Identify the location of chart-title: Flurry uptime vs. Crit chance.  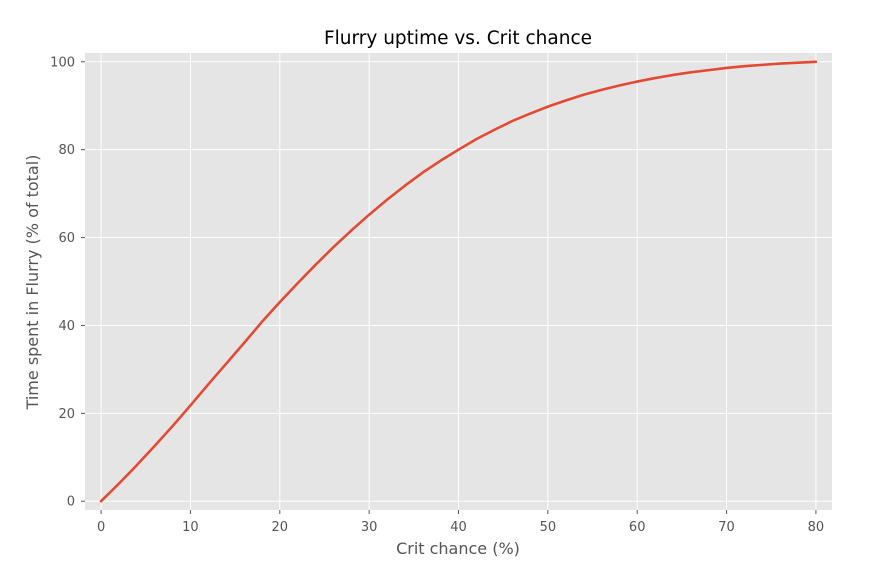
(458, 38).